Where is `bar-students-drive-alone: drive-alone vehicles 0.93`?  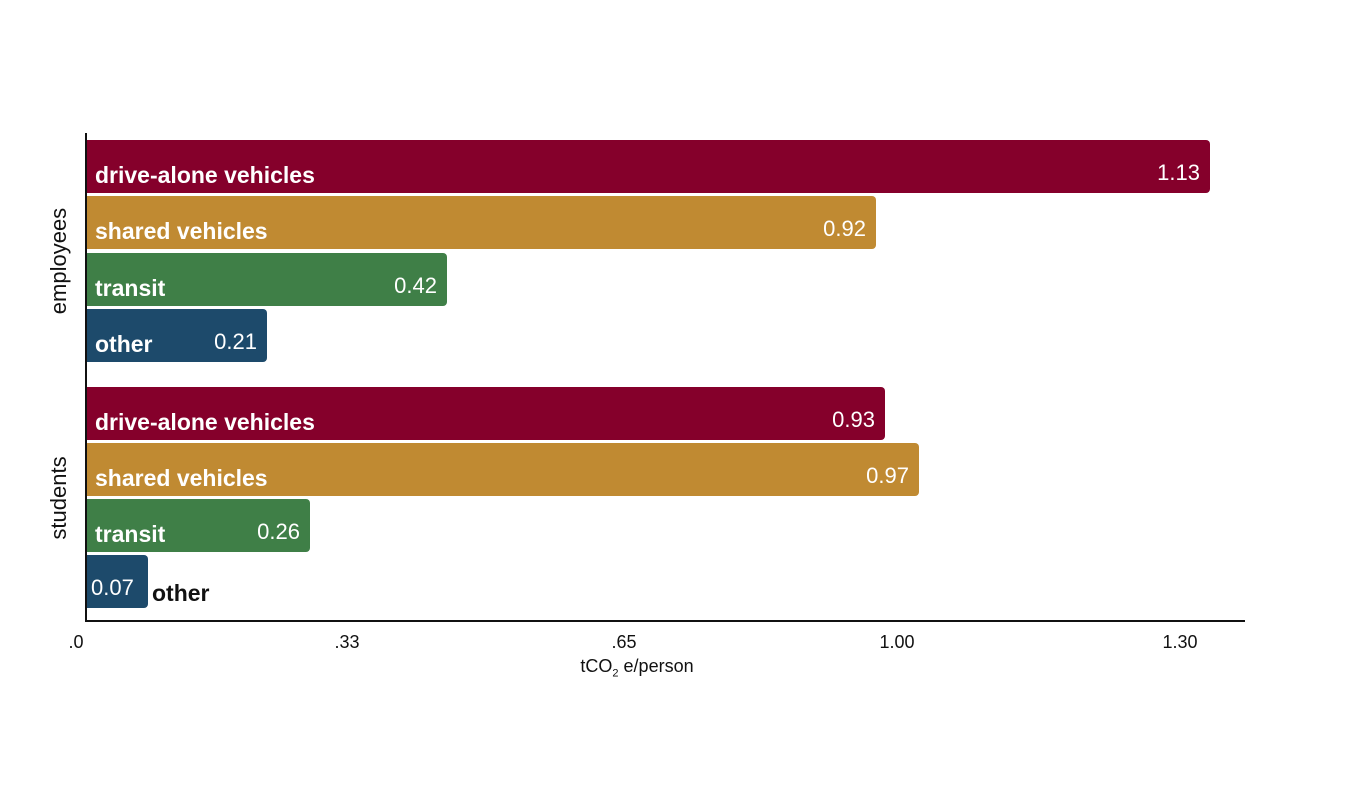
bar-students-drive-alone: drive-alone vehicles 0.93 is located at coordinates (486, 413).